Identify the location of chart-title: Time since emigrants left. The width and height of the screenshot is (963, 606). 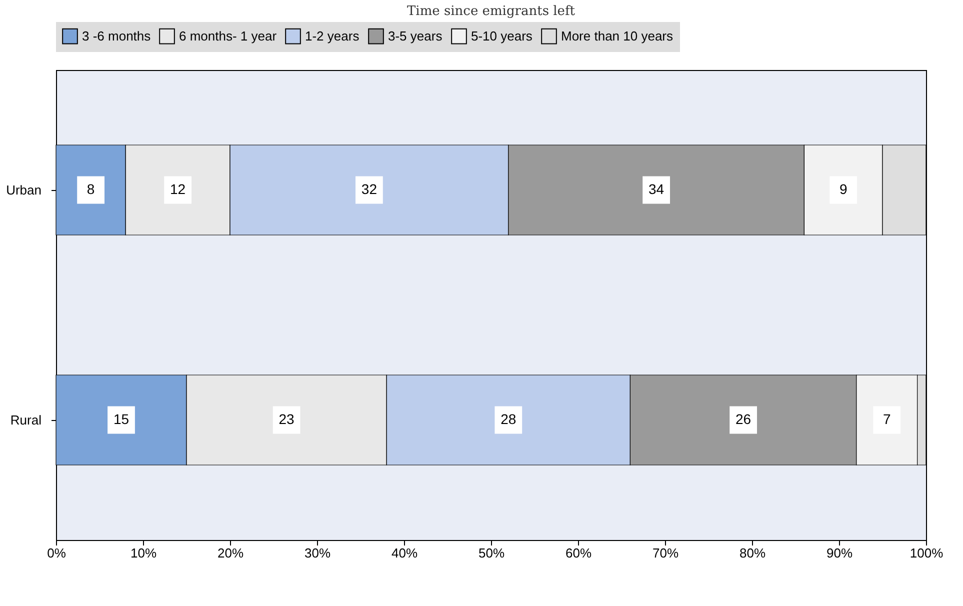
(491, 11).